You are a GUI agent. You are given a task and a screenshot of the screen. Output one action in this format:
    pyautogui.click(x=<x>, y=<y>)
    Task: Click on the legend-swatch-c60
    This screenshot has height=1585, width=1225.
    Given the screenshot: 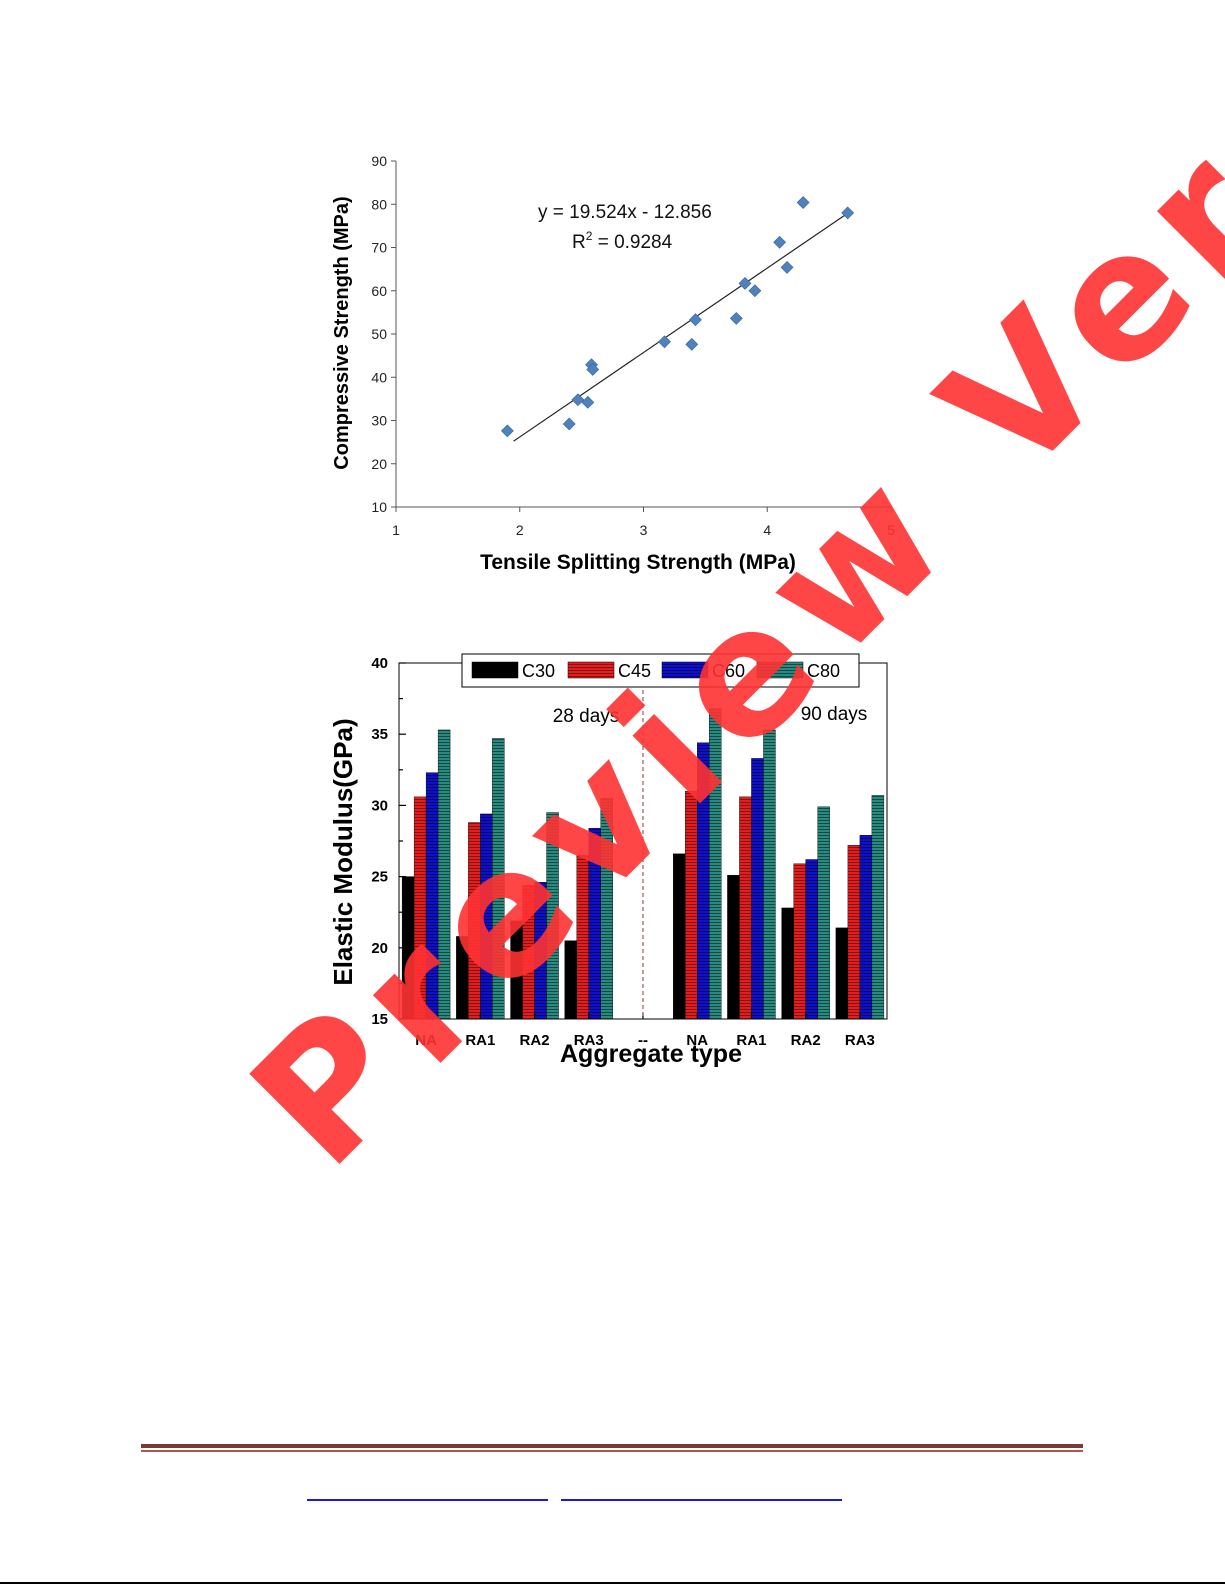 What is the action you would take?
    pyautogui.click(x=685, y=670)
    